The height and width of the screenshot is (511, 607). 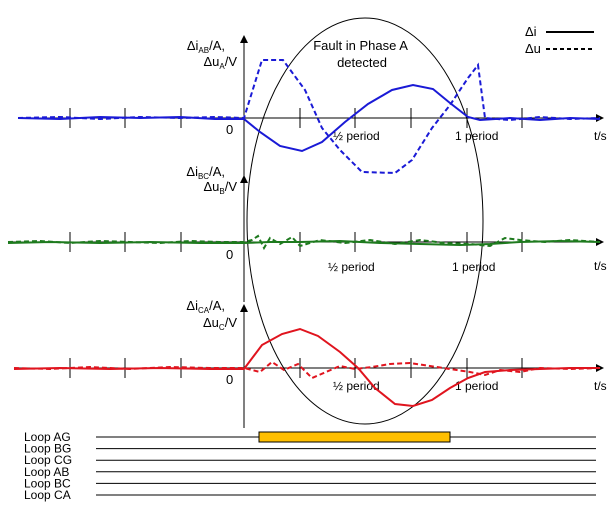 I want to click on panel-bc-current-trace, so click(x=304, y=243).